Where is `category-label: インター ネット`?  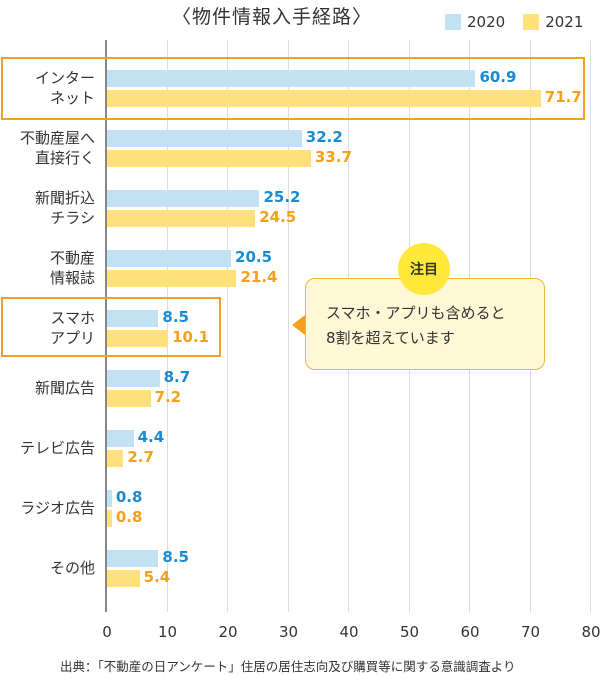
category-label: インター ネット is located at coordinates (64, 88).